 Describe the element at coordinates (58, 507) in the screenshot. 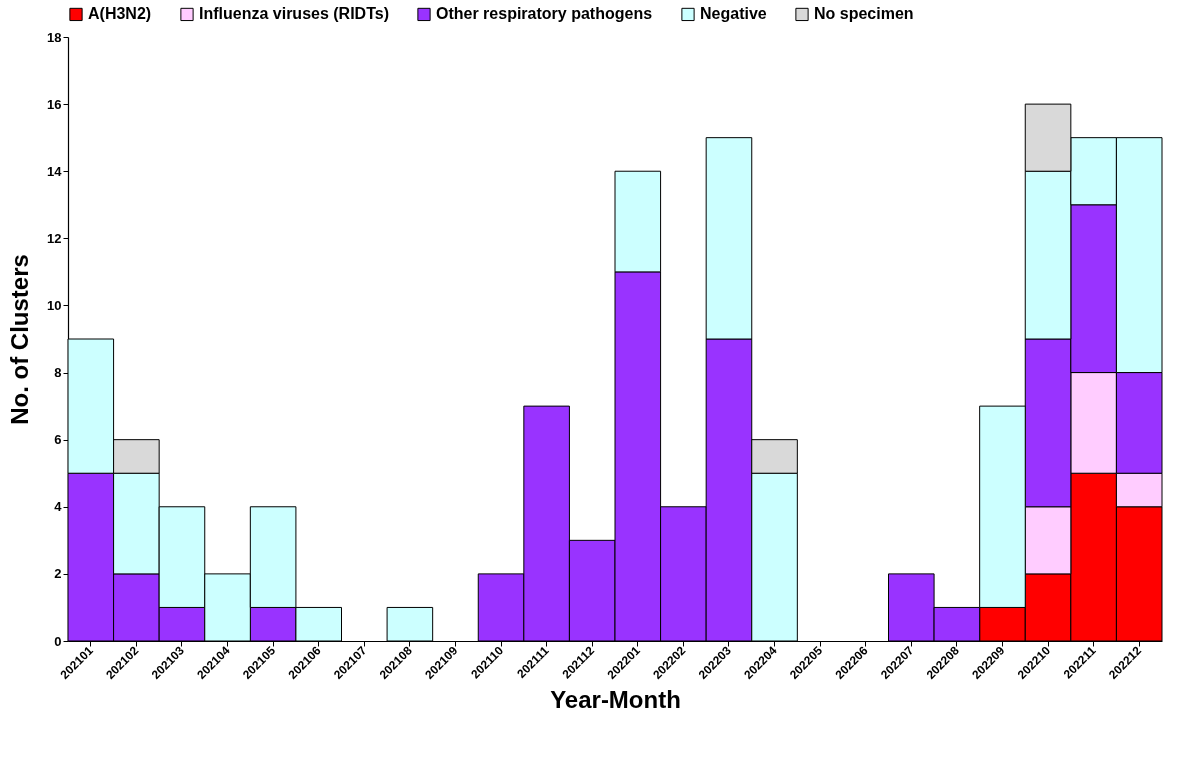

I see `y-tick-label: 4` at that location.